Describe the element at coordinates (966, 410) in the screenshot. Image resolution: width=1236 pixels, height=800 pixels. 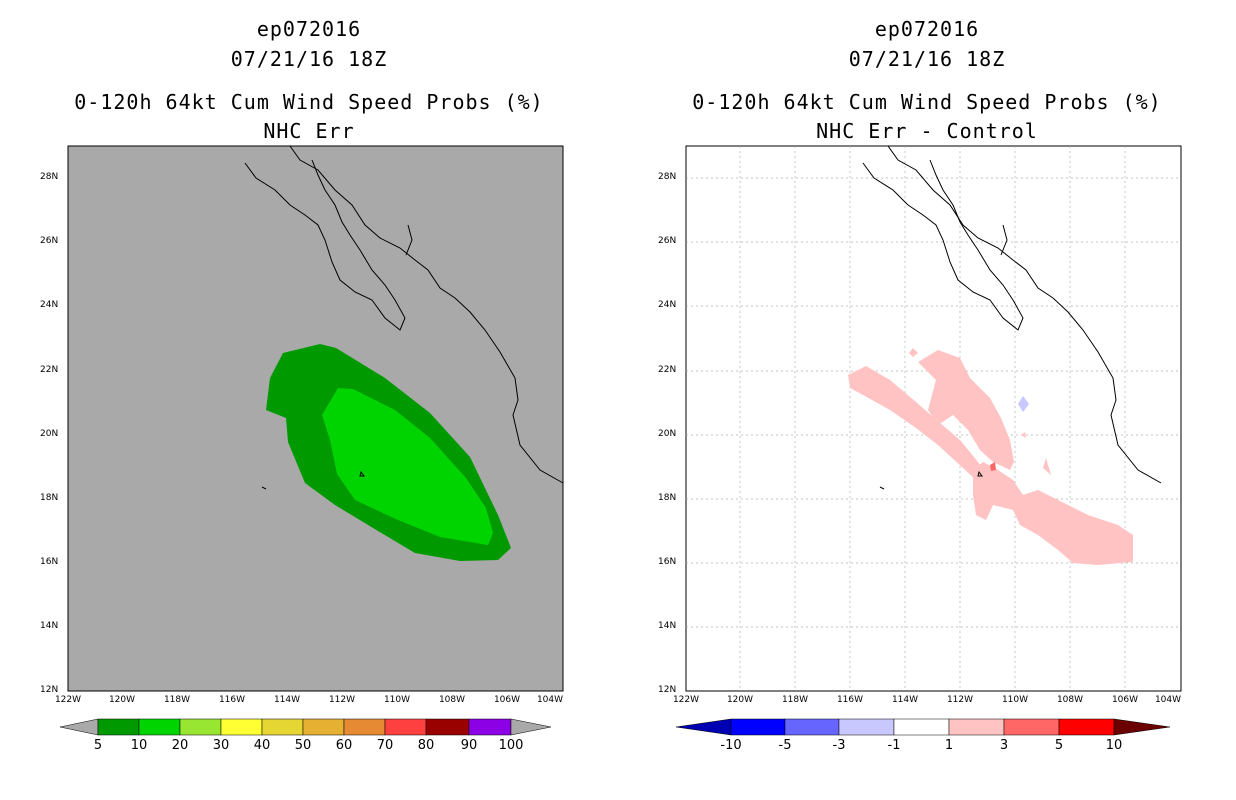
I see `diff-region-1-3-b` at that location.